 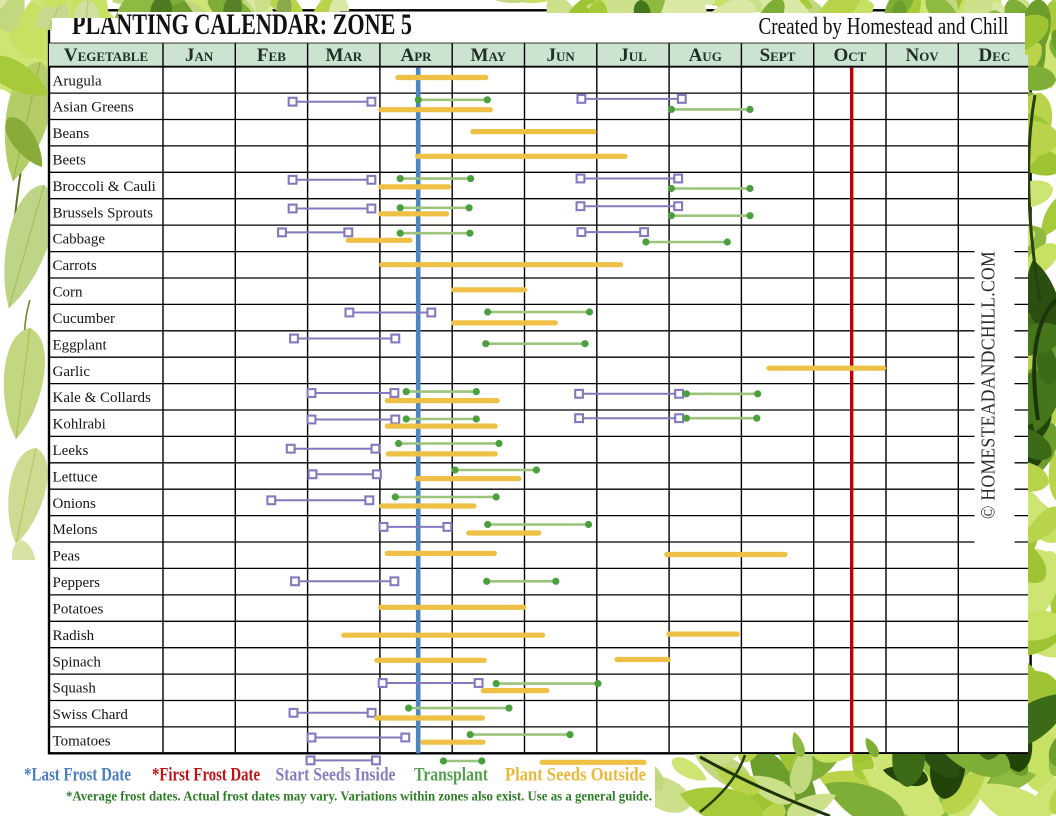 I want to click on svg-text: Potatoes, so click(x=78, y=610).